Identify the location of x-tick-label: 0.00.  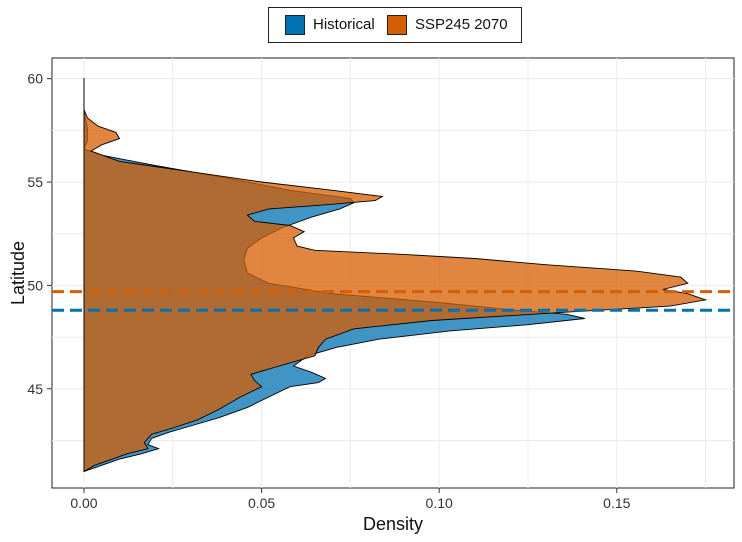
(83, 503).